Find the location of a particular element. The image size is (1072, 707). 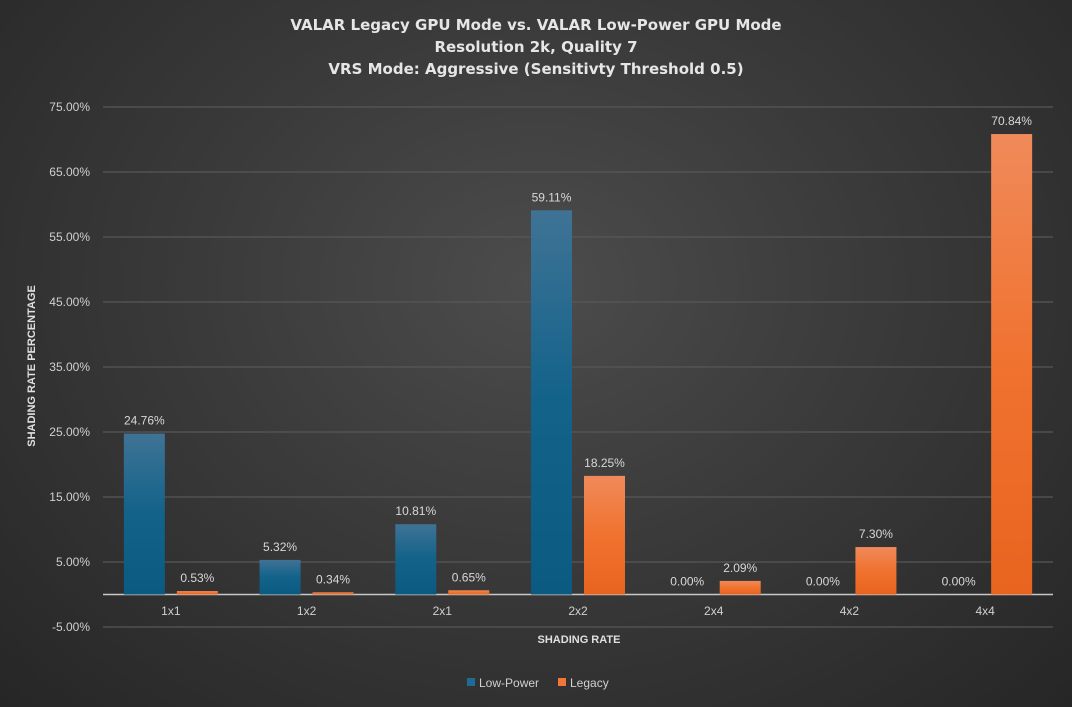

y-tick-label: -5.00% is located at coordinates (71, 627).